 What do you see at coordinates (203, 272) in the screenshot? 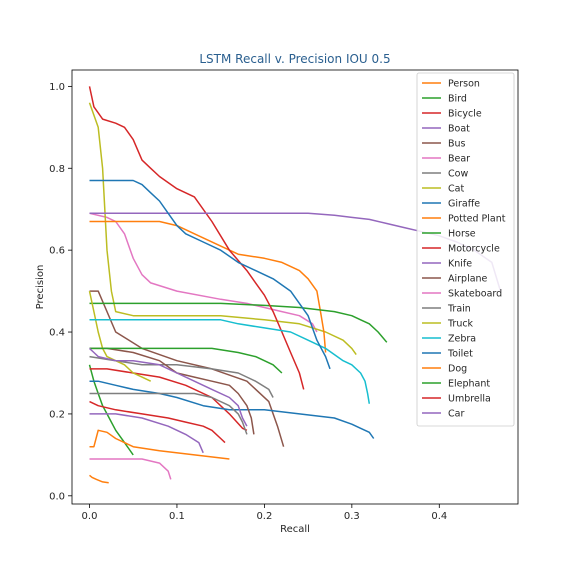
I see `series-line-bear` at bounding box center [203, 272].